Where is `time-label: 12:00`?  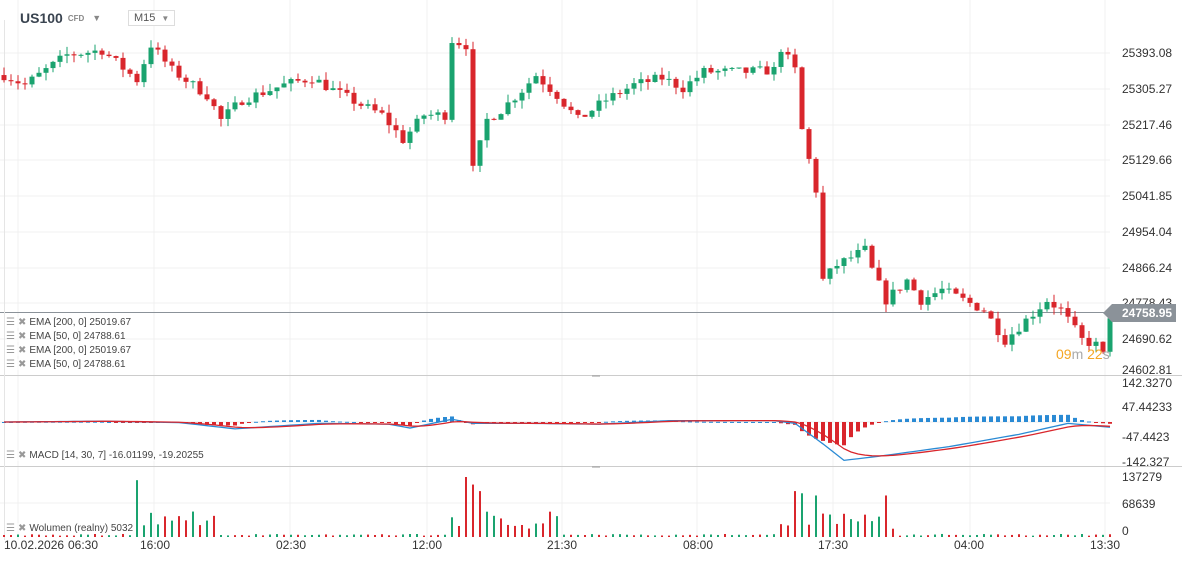 time-label: 12:00 is located at coordinates (427, 545).